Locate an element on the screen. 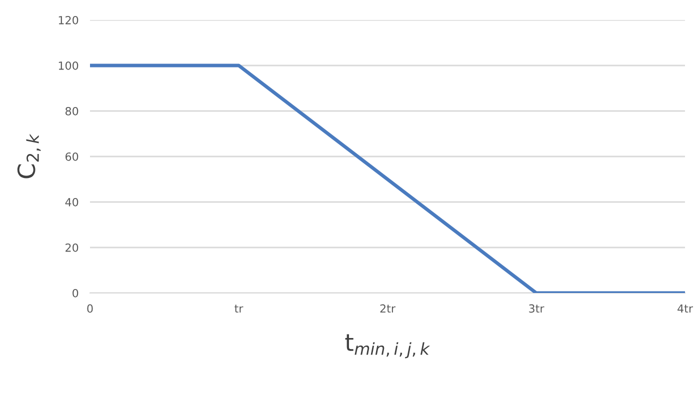 The height and width of the screenshot is (418, 695). x-tick-label: 0 is located at coordinates (90, 308).